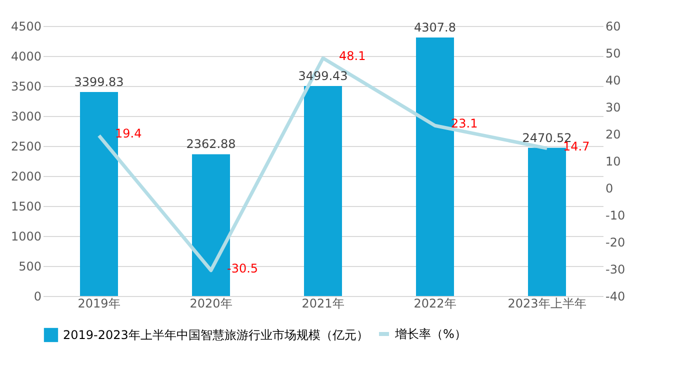 The width and height of the screenshot is (678, 381). I want to click on y2-tick-label: 60, so click(613, 27).